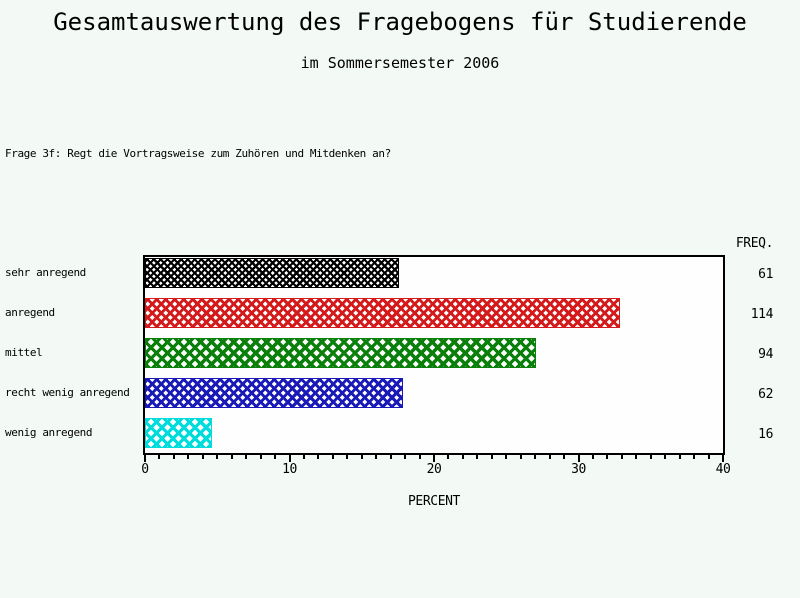 Image resolution: width=800 pixels, height=598 pixels. Describe the element at coordinates (765, 394) in the screenshot. I see `freq-value-recht-wenig-anregend: 62` at that location.